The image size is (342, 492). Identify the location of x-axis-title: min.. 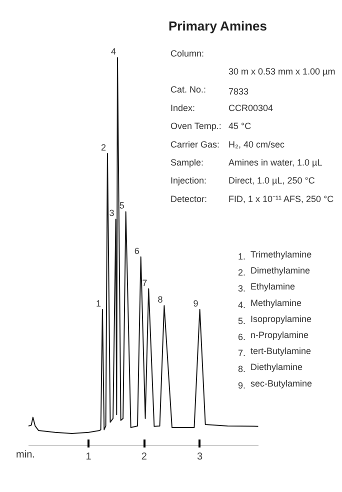
(25, 455).